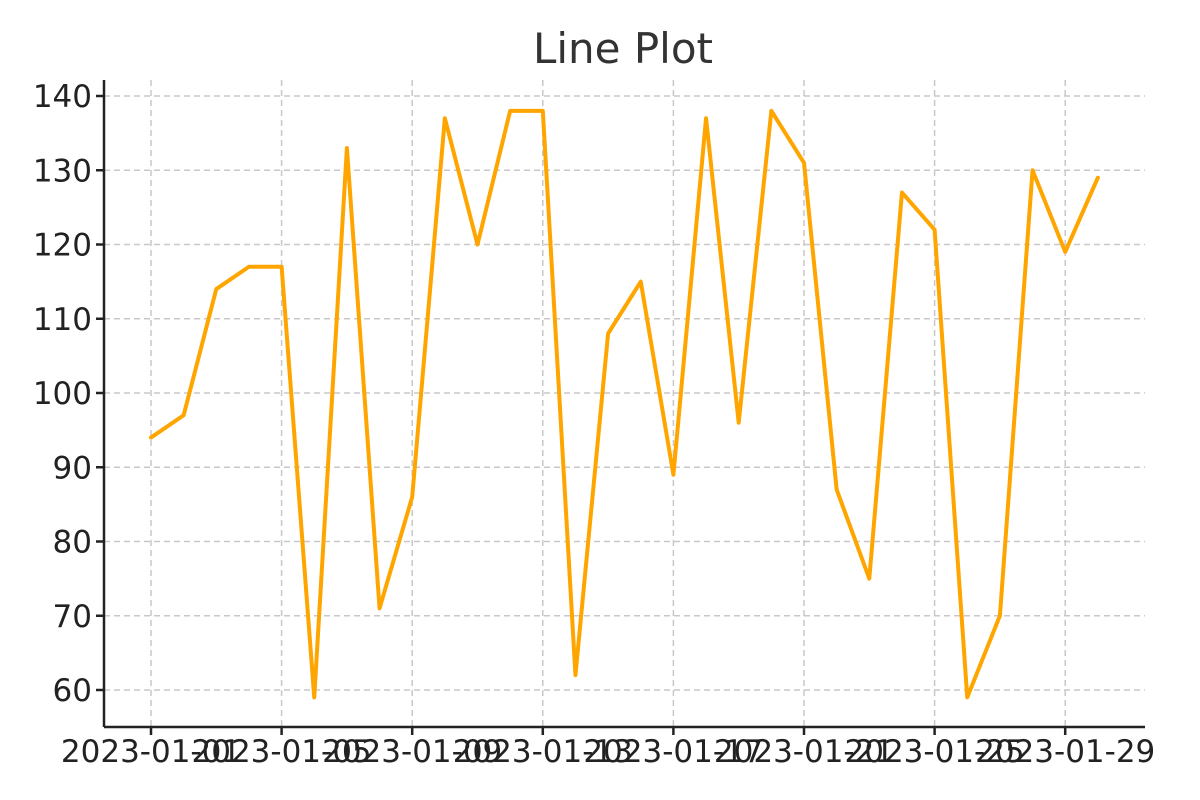 This screenshot has height=800, width=1200. Describe the element at coordinates (673, 752) in the screenshot. I see `x-tick-label: 2023-01-17` at that location.